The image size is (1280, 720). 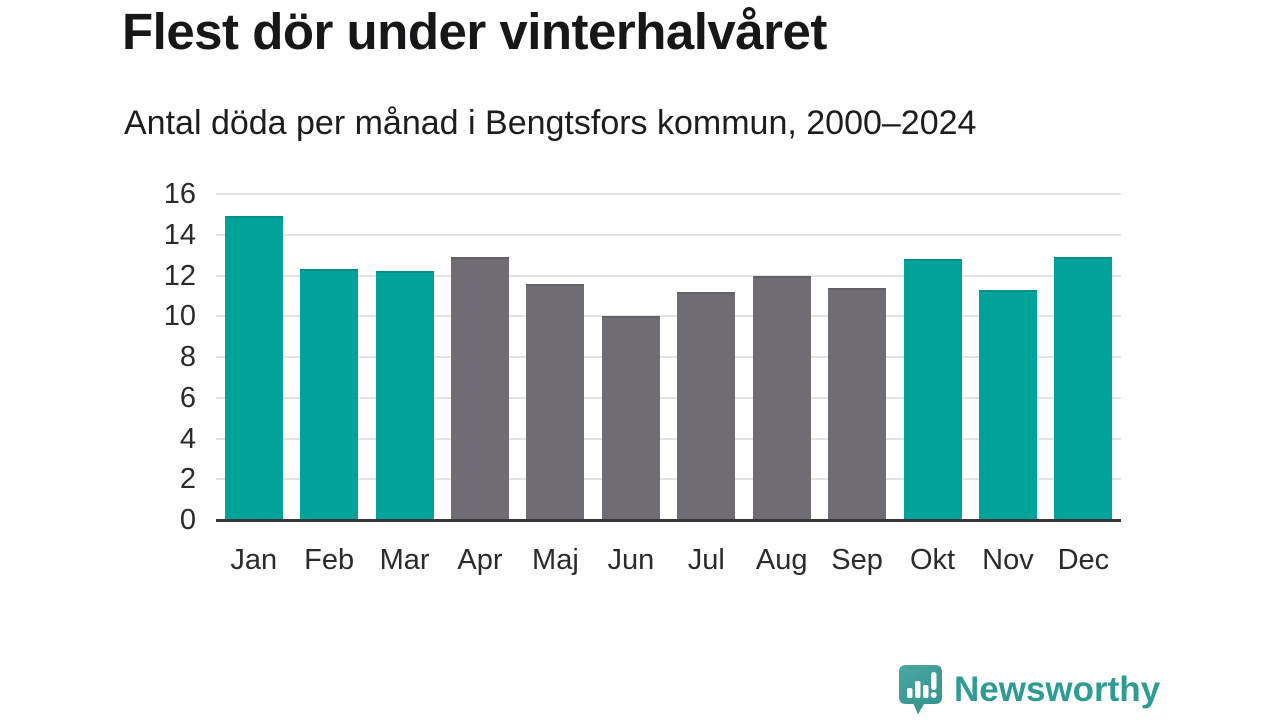 I want to click on newsworthy-logo-text: Newsworthy, so click(x=1057, y=689).